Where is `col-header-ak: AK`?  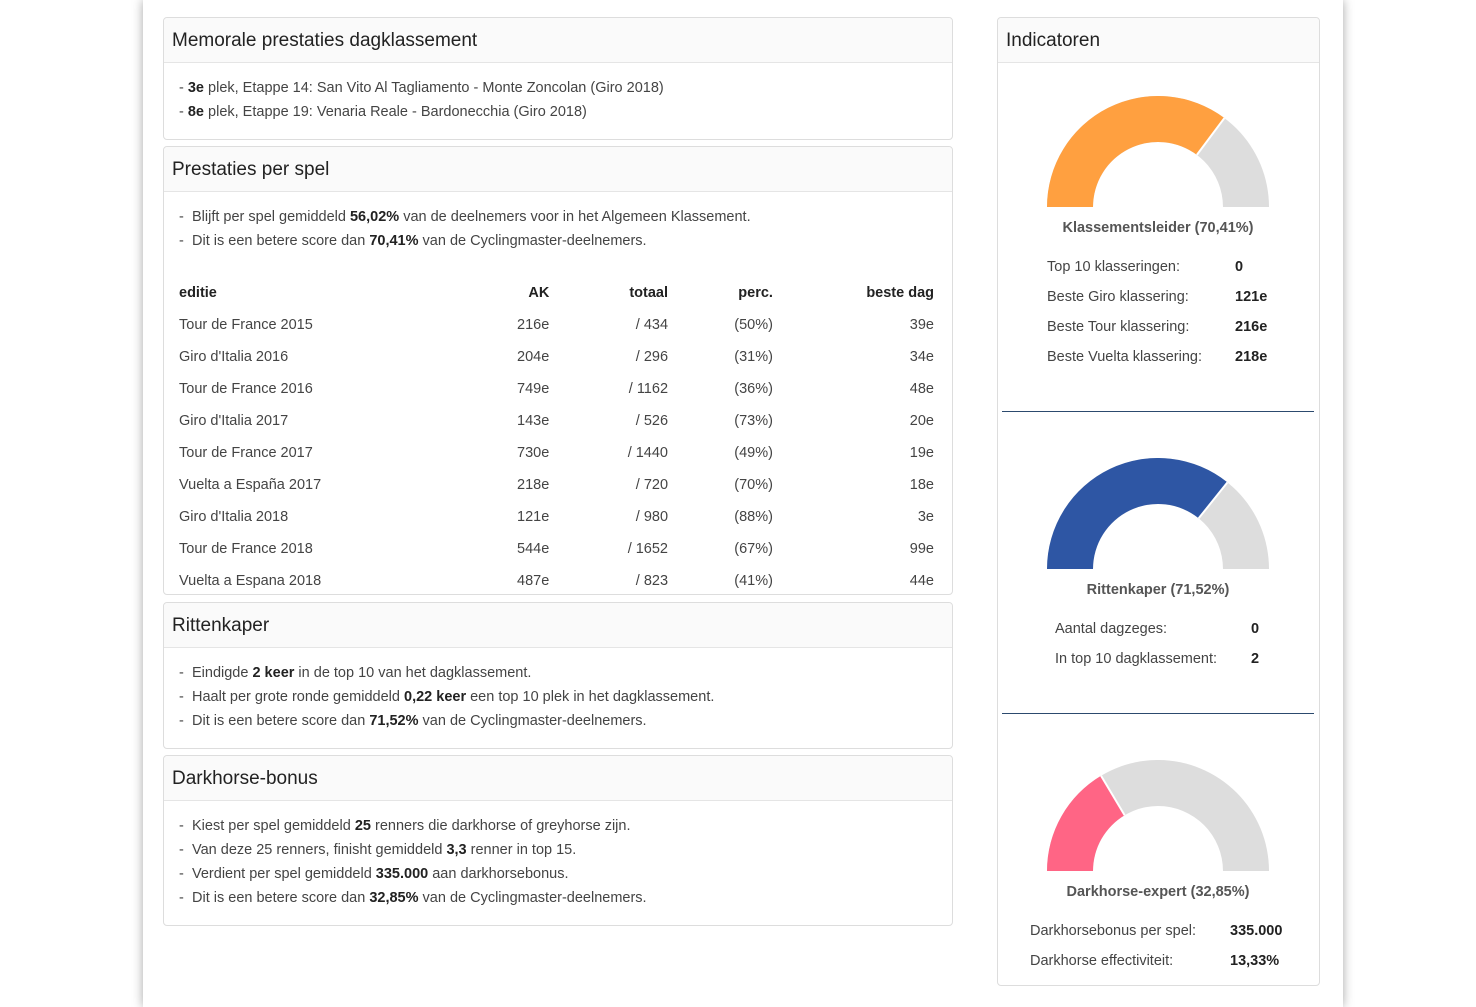 col-header-ak: AK is located at coordinates (539, 293).